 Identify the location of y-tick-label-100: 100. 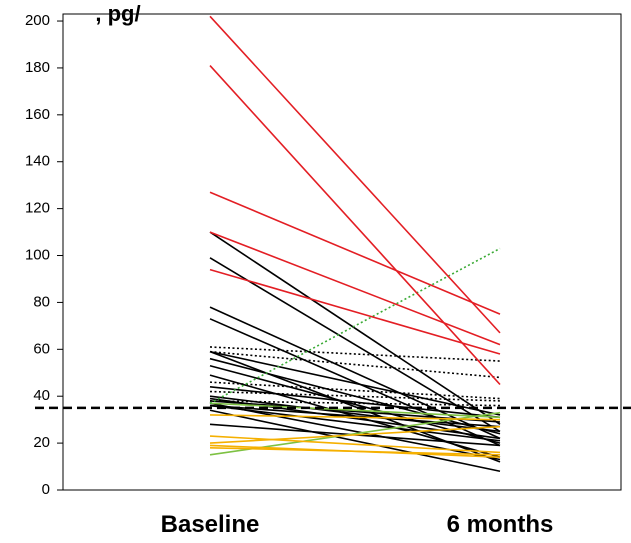
(37, 254).